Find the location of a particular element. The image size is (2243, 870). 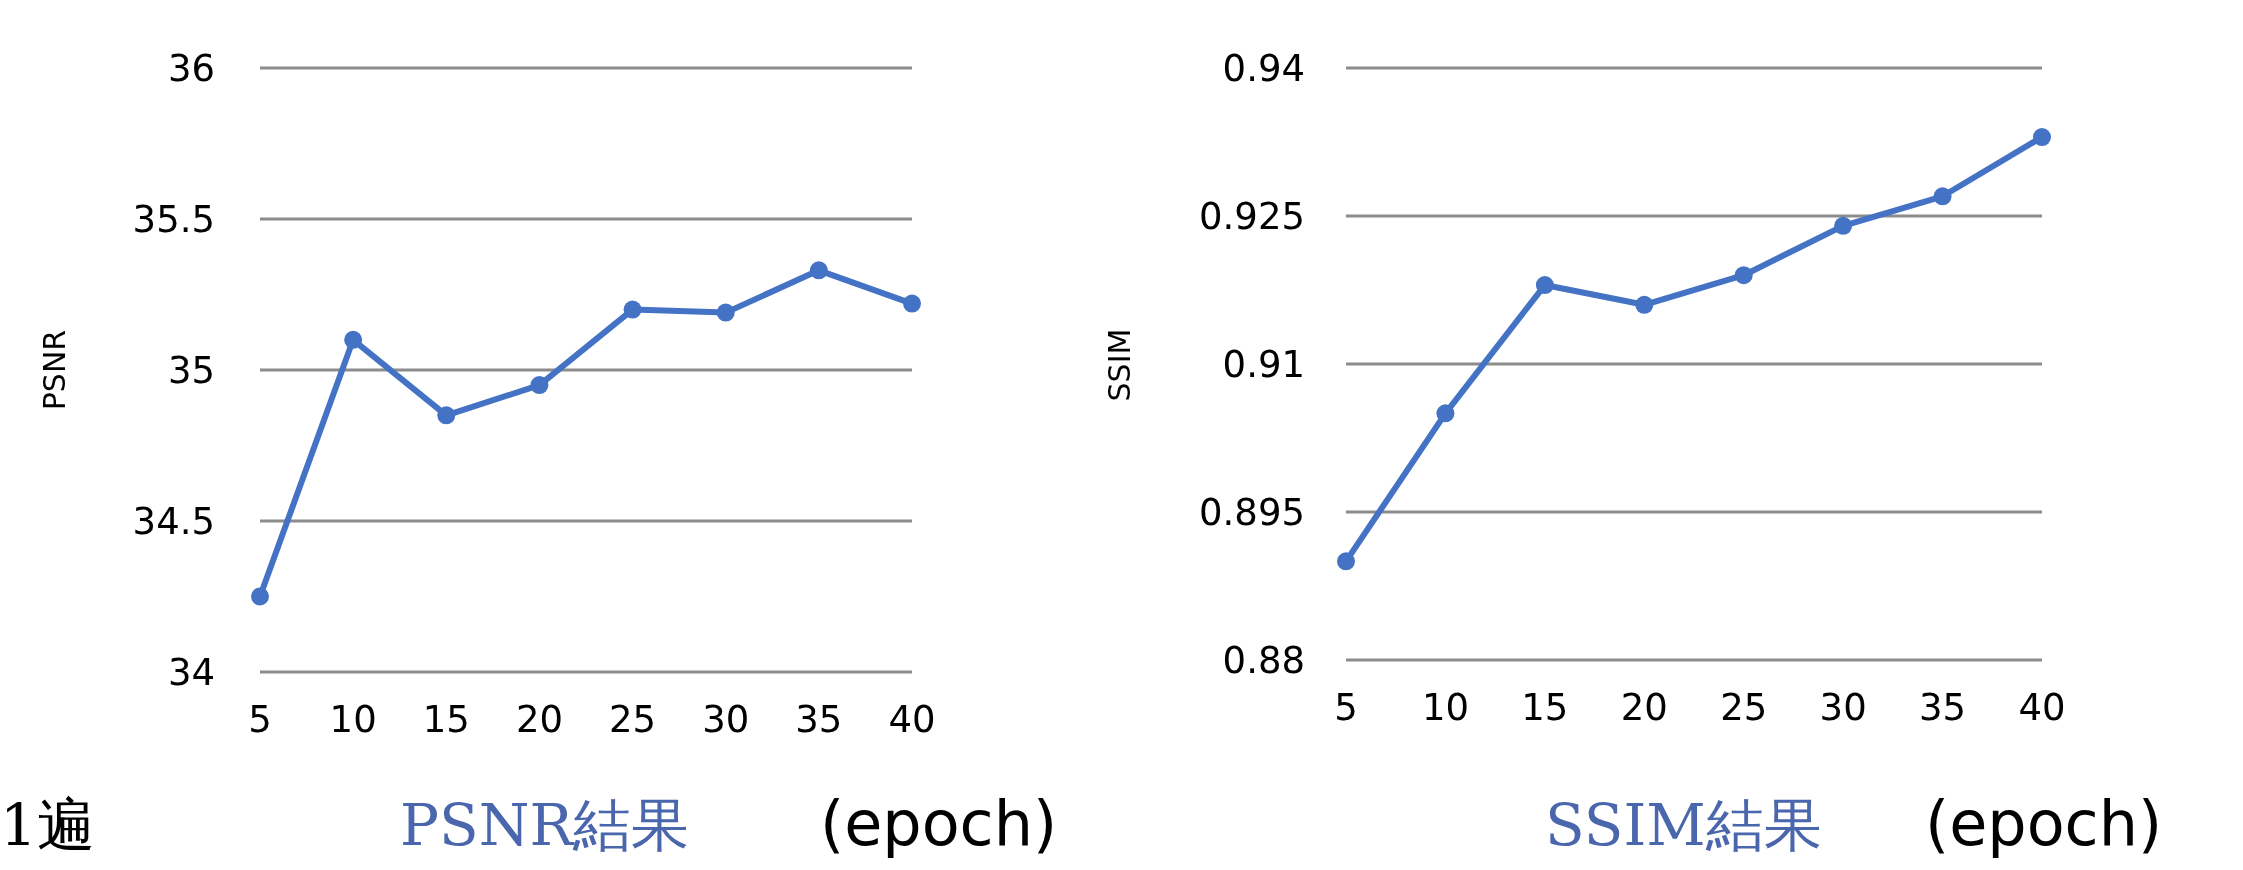

y-tick-label: 34 is located at coordinates (191, 672).